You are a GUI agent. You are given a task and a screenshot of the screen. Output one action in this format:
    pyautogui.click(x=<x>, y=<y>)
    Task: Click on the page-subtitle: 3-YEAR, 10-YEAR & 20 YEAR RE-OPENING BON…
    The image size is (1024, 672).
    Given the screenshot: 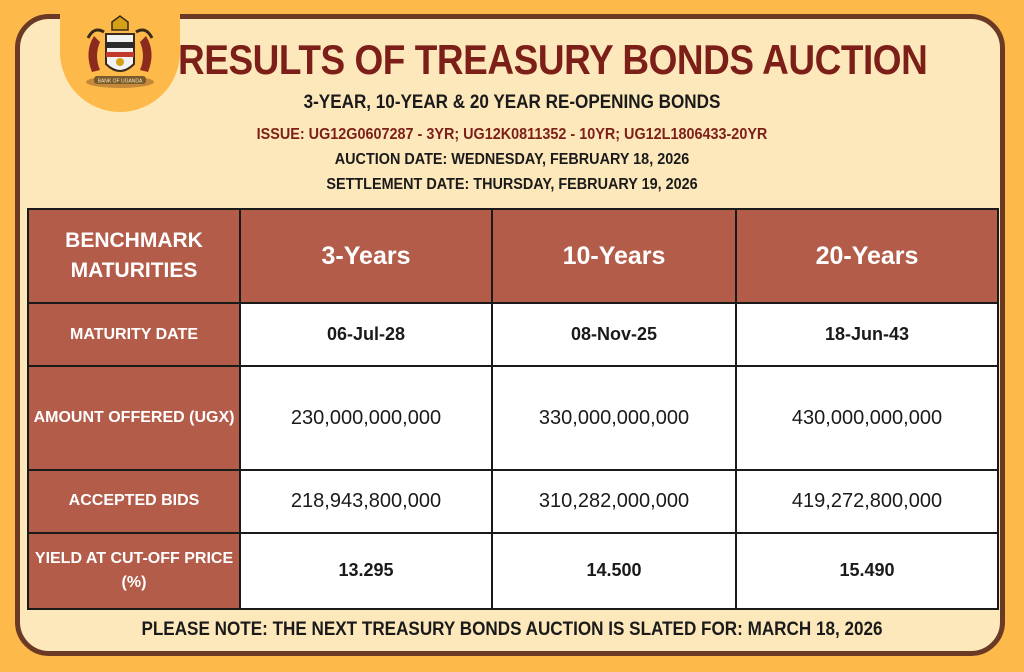 What is the action you would take?
    pyautogui.click(x=512, y=102)
    